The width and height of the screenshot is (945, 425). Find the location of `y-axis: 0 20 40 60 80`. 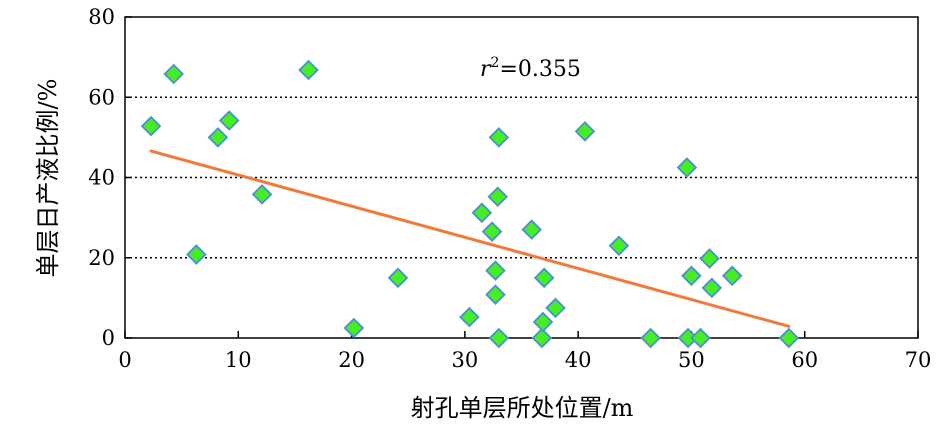

y-axis: 0 20 40 60 80 is located at coordinates (110, 177).